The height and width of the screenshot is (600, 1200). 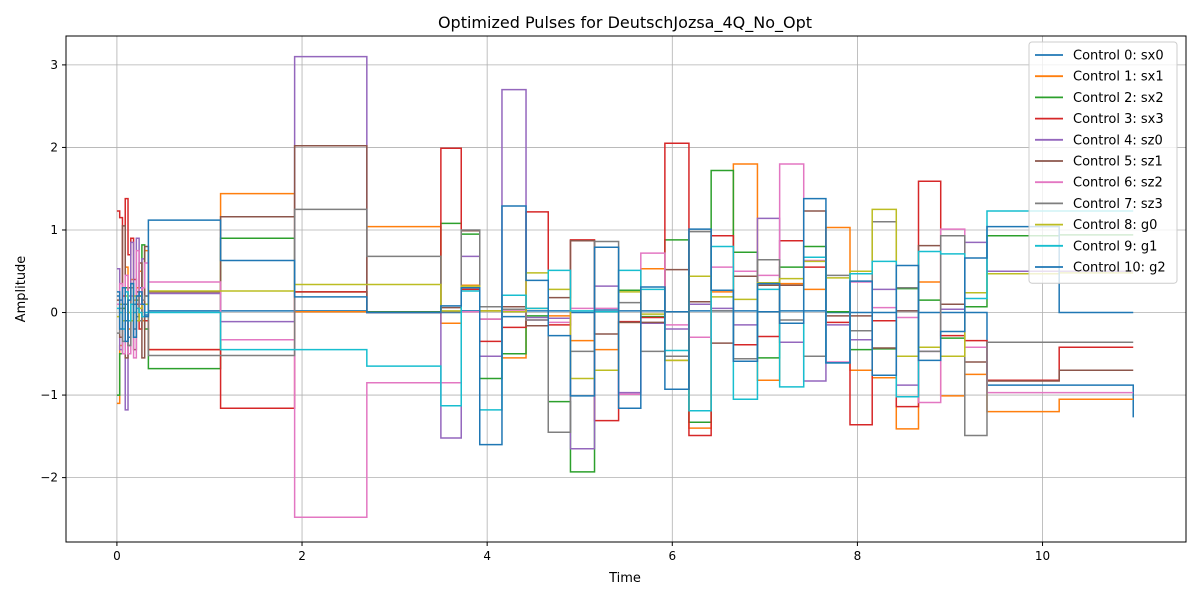 I want to click on x-tick-label: 8, so click(x=858, y=556).